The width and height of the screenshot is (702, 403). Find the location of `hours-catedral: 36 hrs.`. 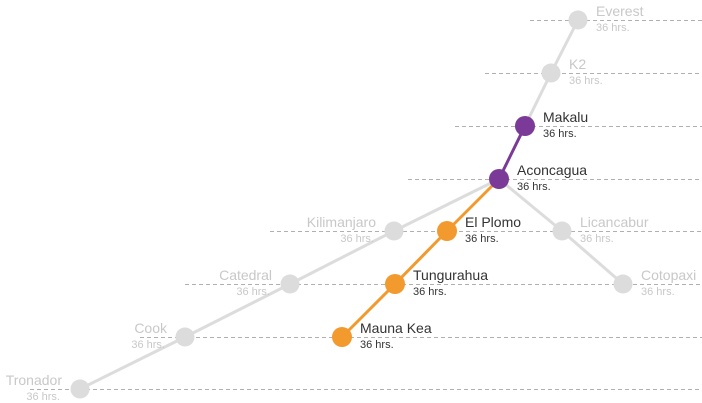

hours-catedral: 36 hrs. is located at coordinates (253, 292).